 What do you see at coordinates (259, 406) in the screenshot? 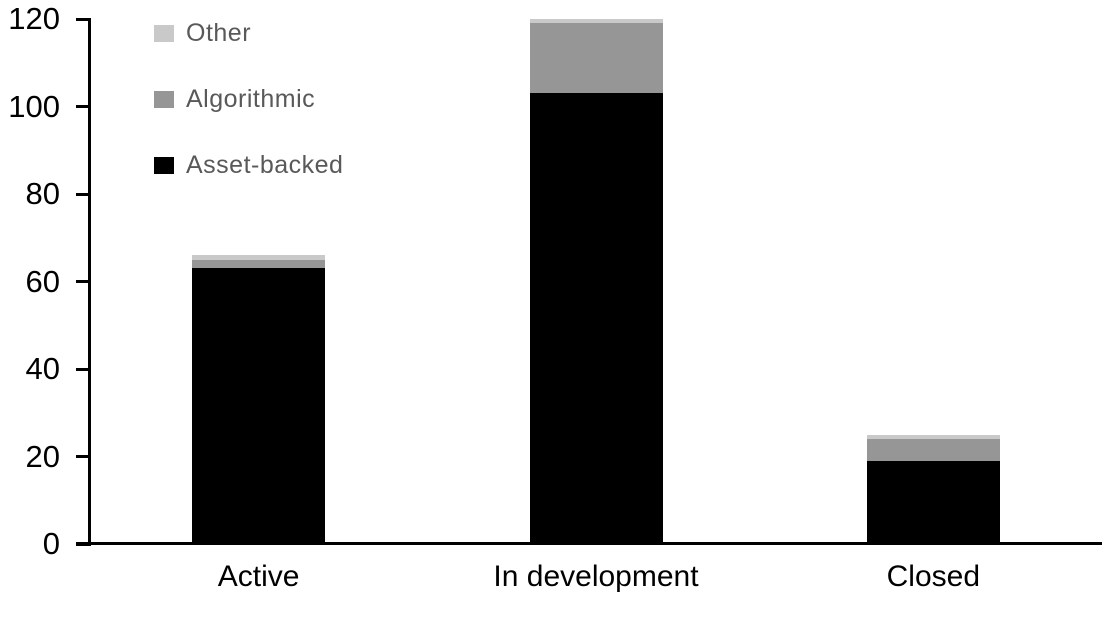
I see `bar-segment-asset-backed-active` at bounding box center [259, 406].